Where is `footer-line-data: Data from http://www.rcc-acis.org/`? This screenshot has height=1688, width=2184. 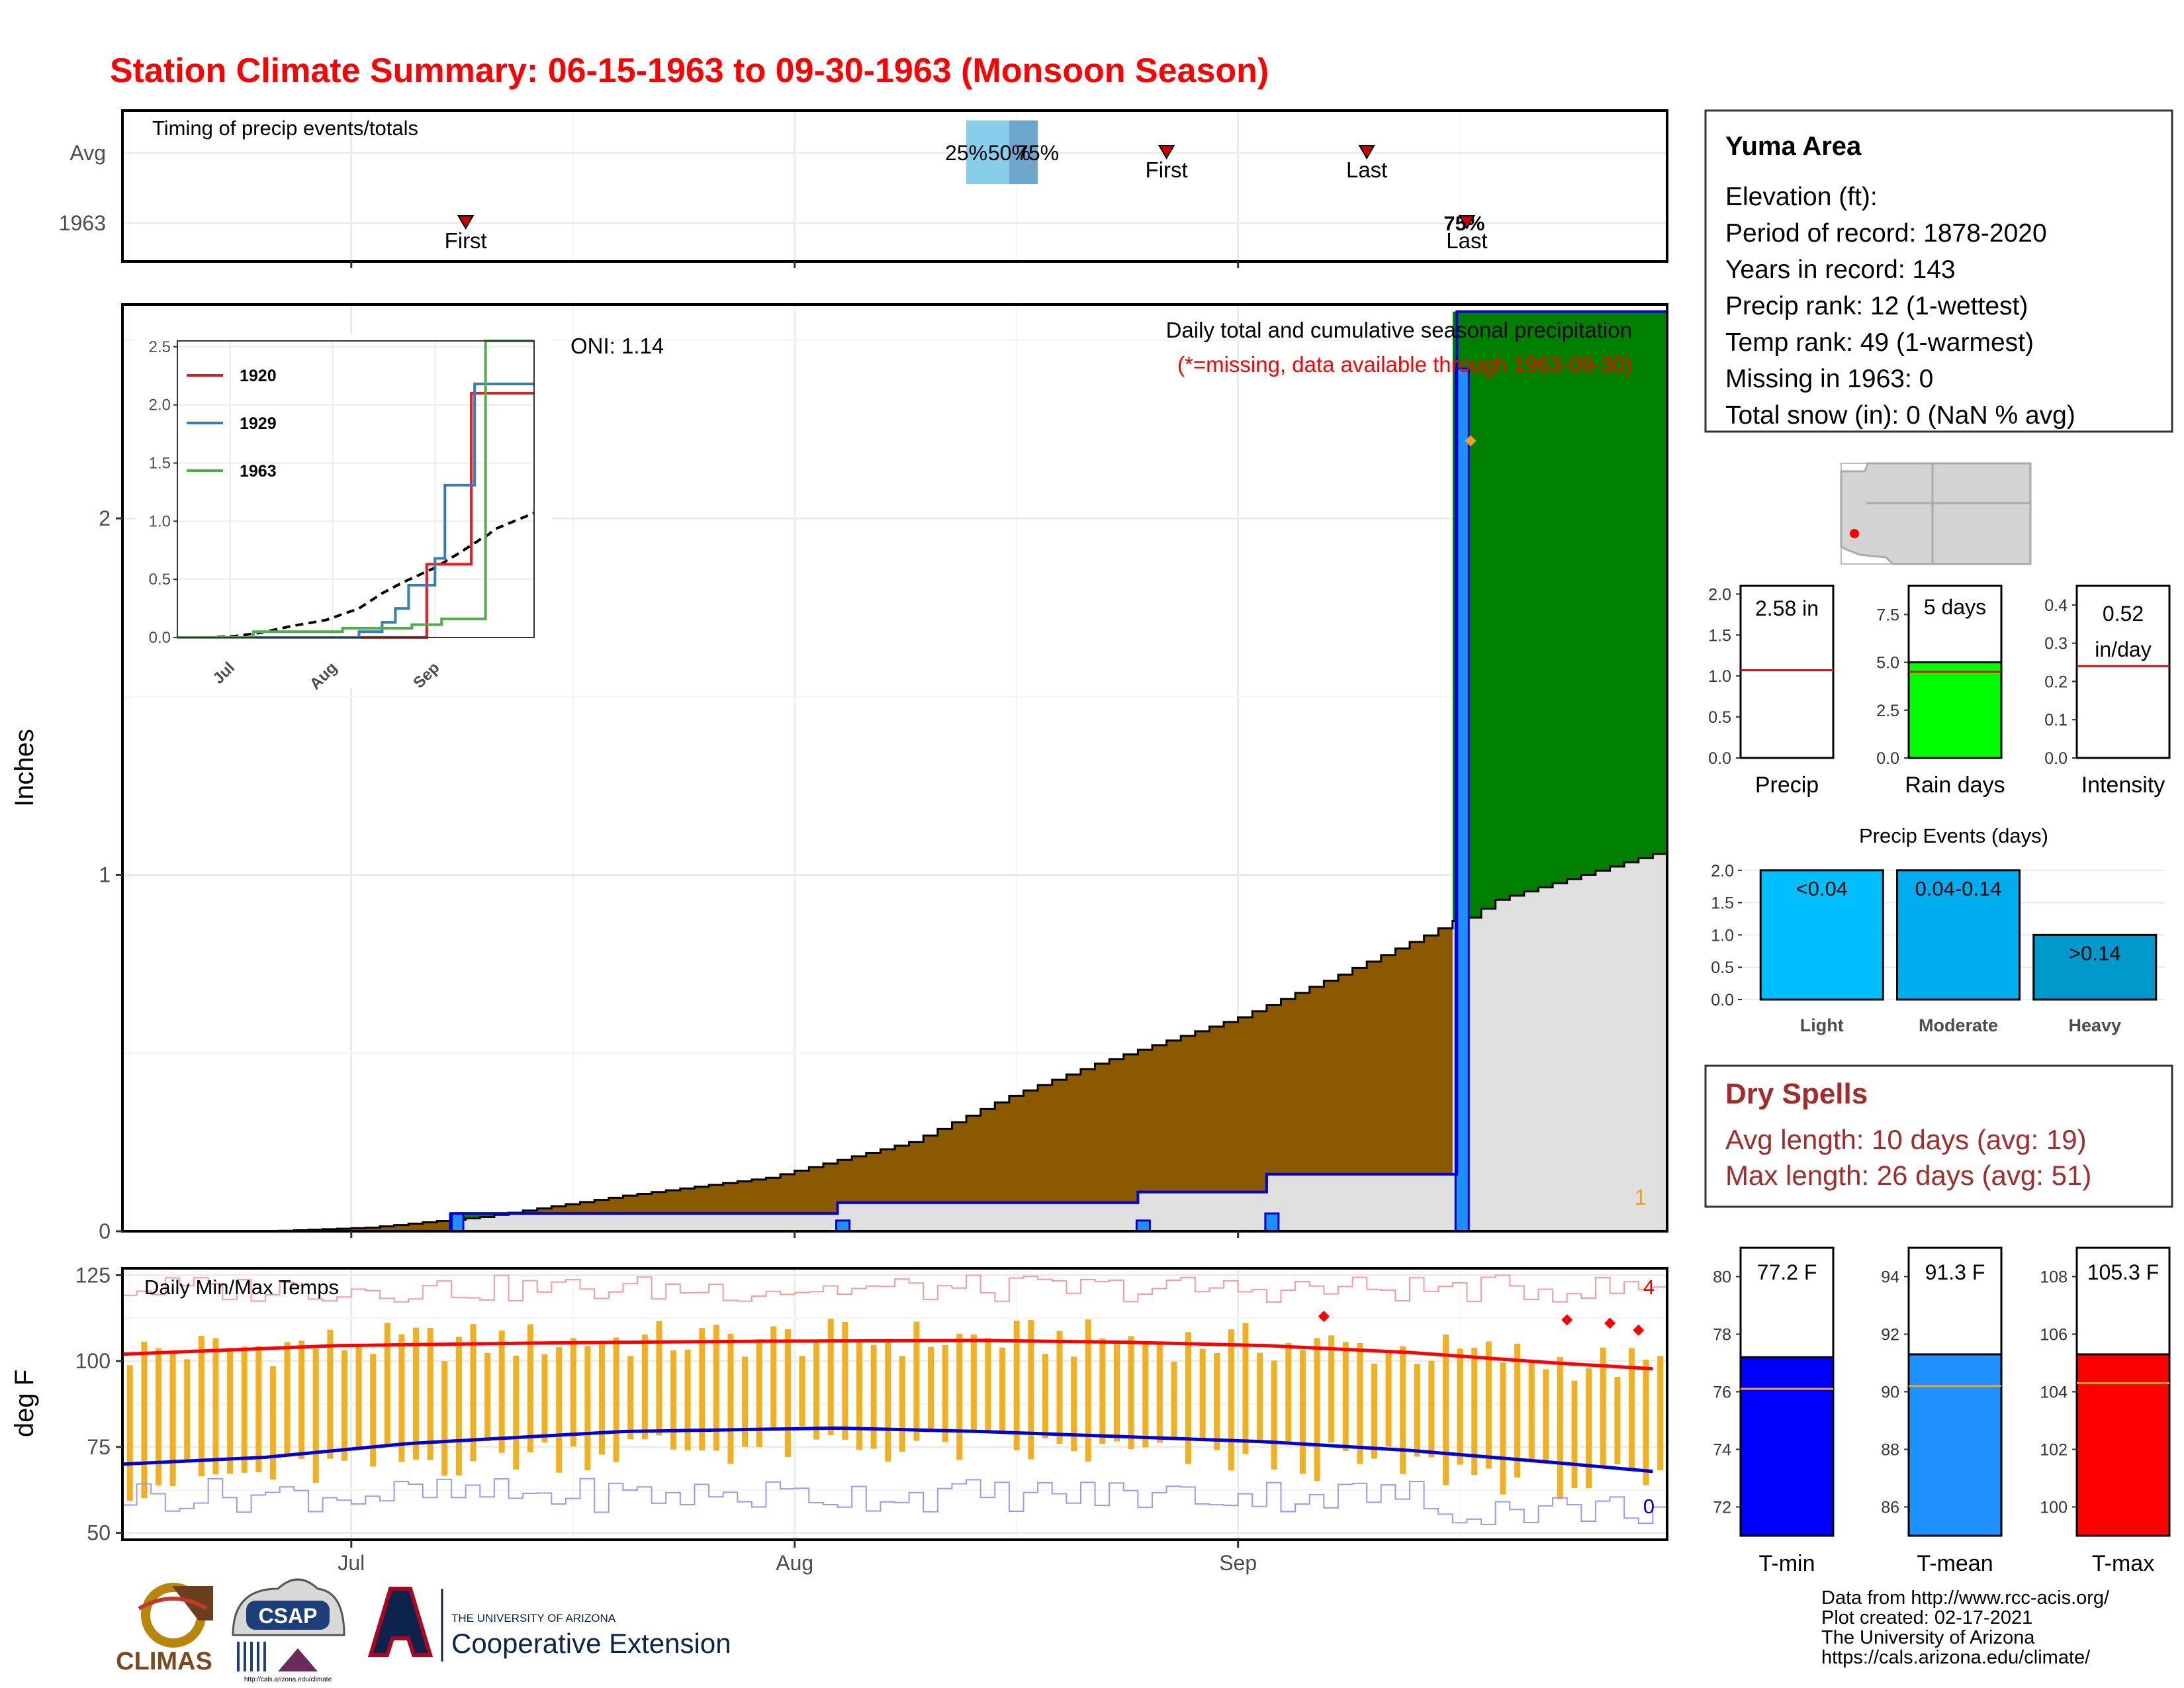
footer-line-data: Data from http://www.rcc-acis.org/ is located at coordinates (1965, 1598).